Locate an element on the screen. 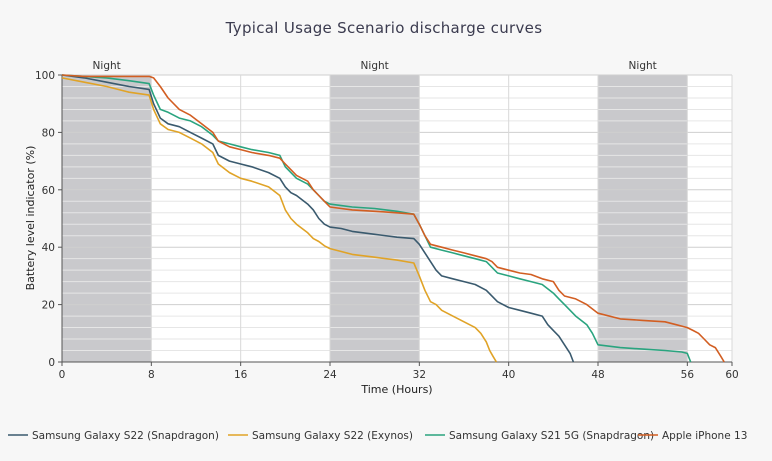 This screenshot has height=461, width=772. y-tick-label: 60 is located at coordinates (48, 191).